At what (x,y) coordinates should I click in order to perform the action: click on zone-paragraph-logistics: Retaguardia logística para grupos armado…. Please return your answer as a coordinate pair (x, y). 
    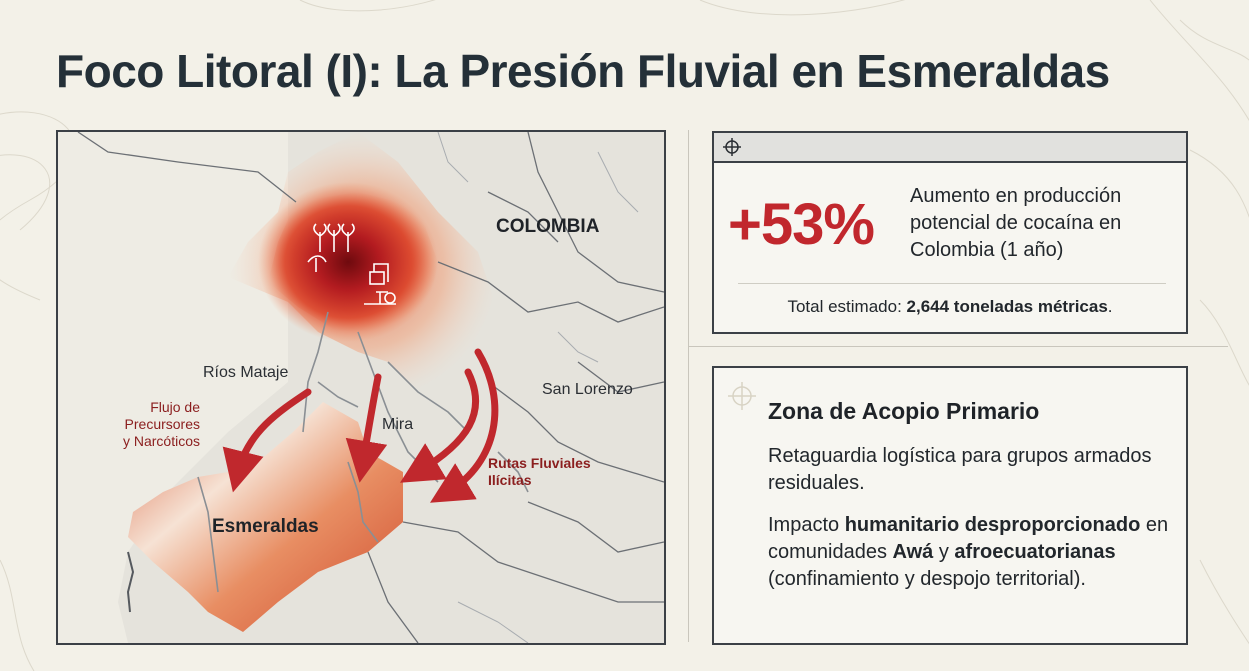
    Looking at the image, I should click on (960, 469).